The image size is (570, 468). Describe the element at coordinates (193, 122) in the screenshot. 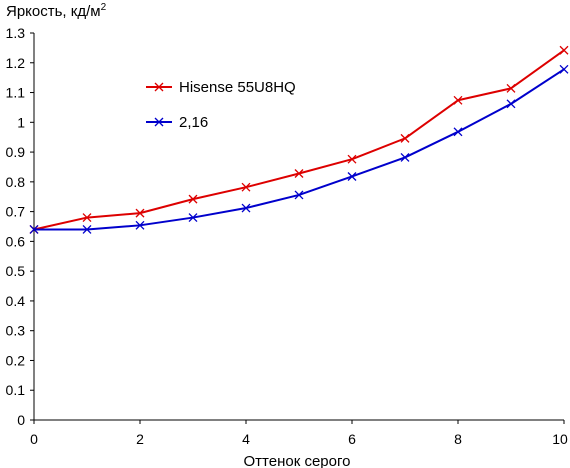

I see `legend-label: 2,16` at that location.